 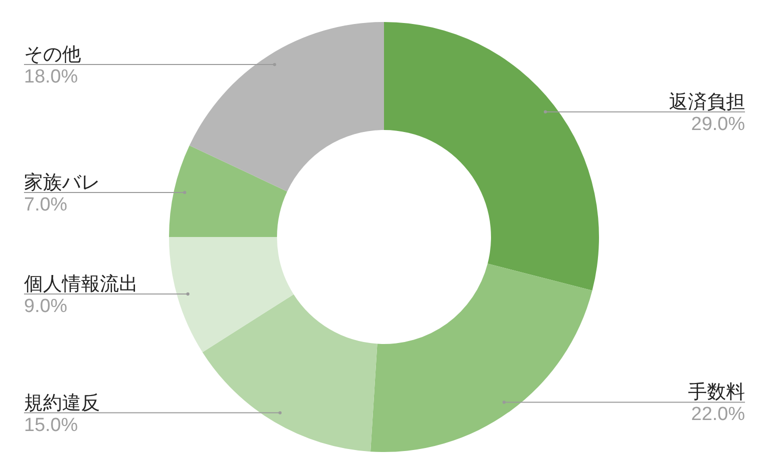 I want to click on data-label: 7.0%, so click(x=46, y=205).